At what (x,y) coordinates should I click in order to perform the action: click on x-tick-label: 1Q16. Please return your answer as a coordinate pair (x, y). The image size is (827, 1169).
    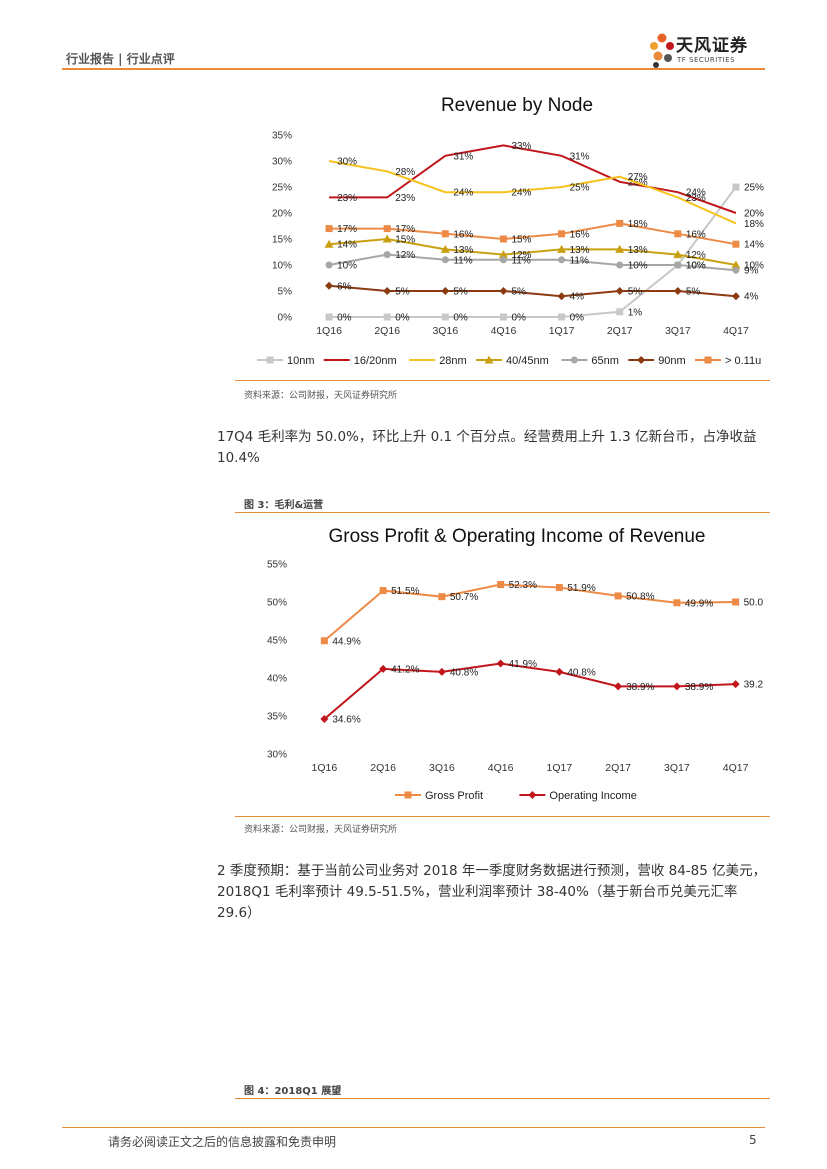
    Looking at the image, I should click on (329, 331).